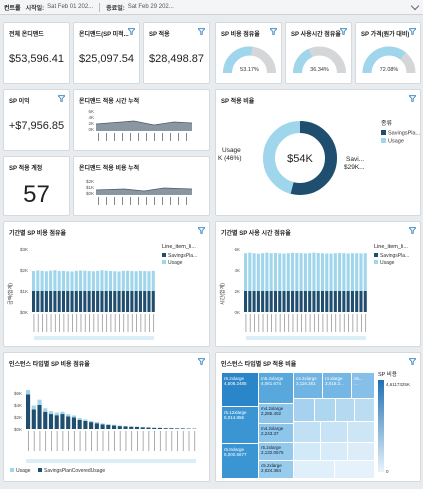  What do you see at coordinates (381, 426) in the screenshot?
I see `legend-gradient` at bounding box center [381, 426].